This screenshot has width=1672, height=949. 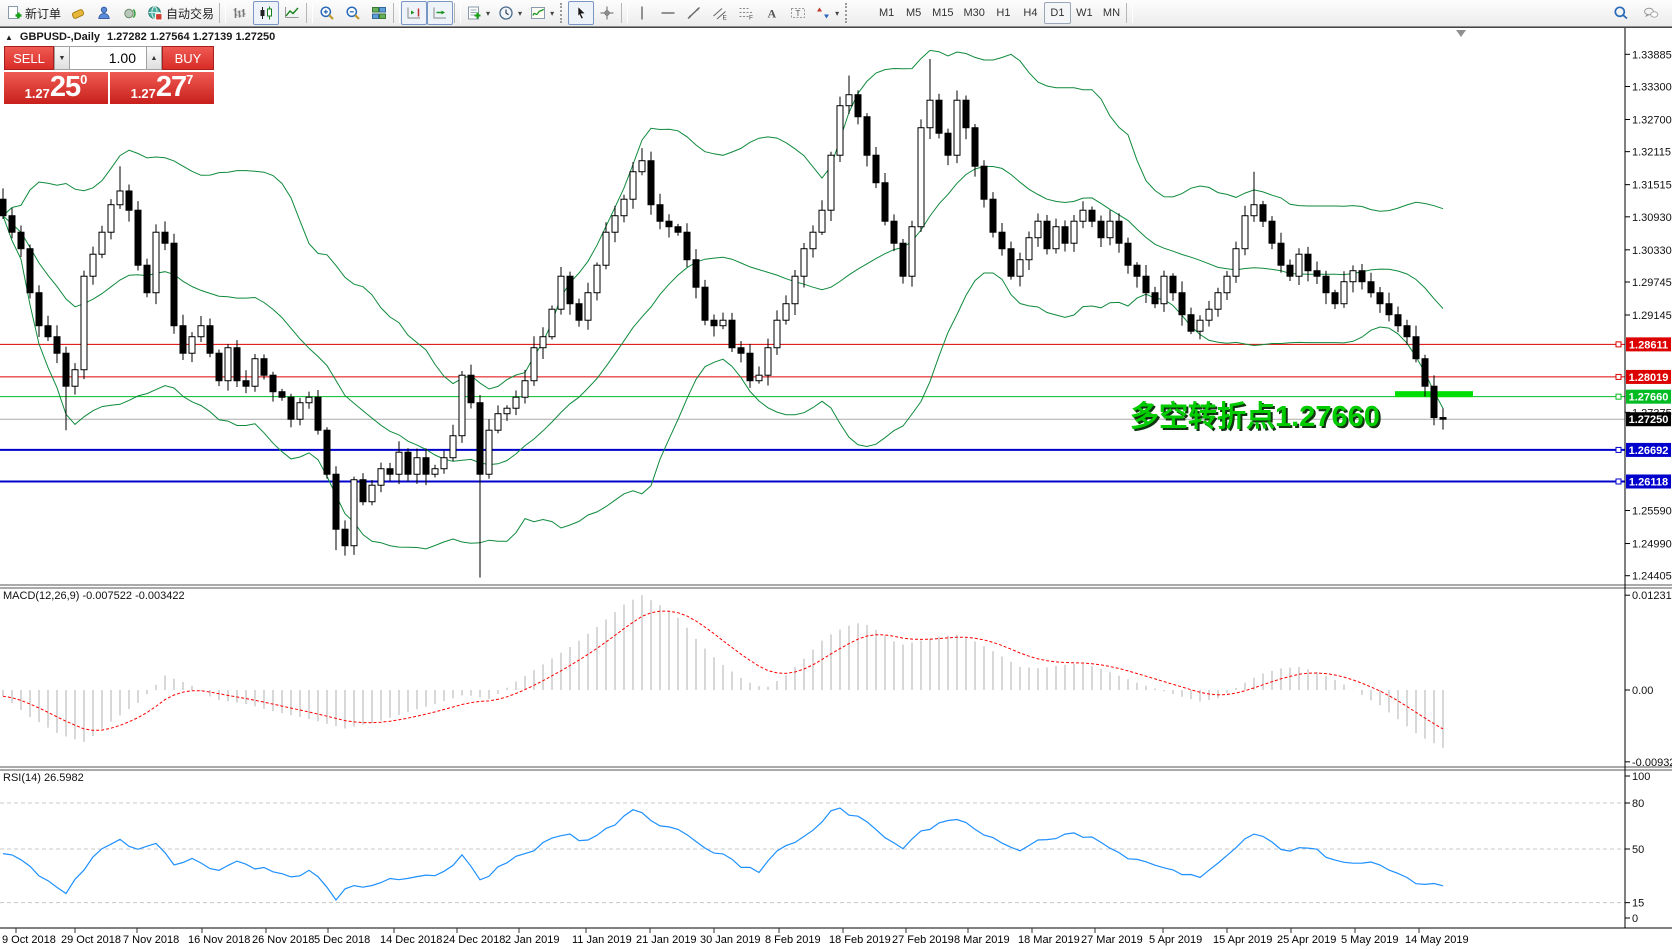 I want to click on toolbar-button-crosshair, so click(x=607, y=13).